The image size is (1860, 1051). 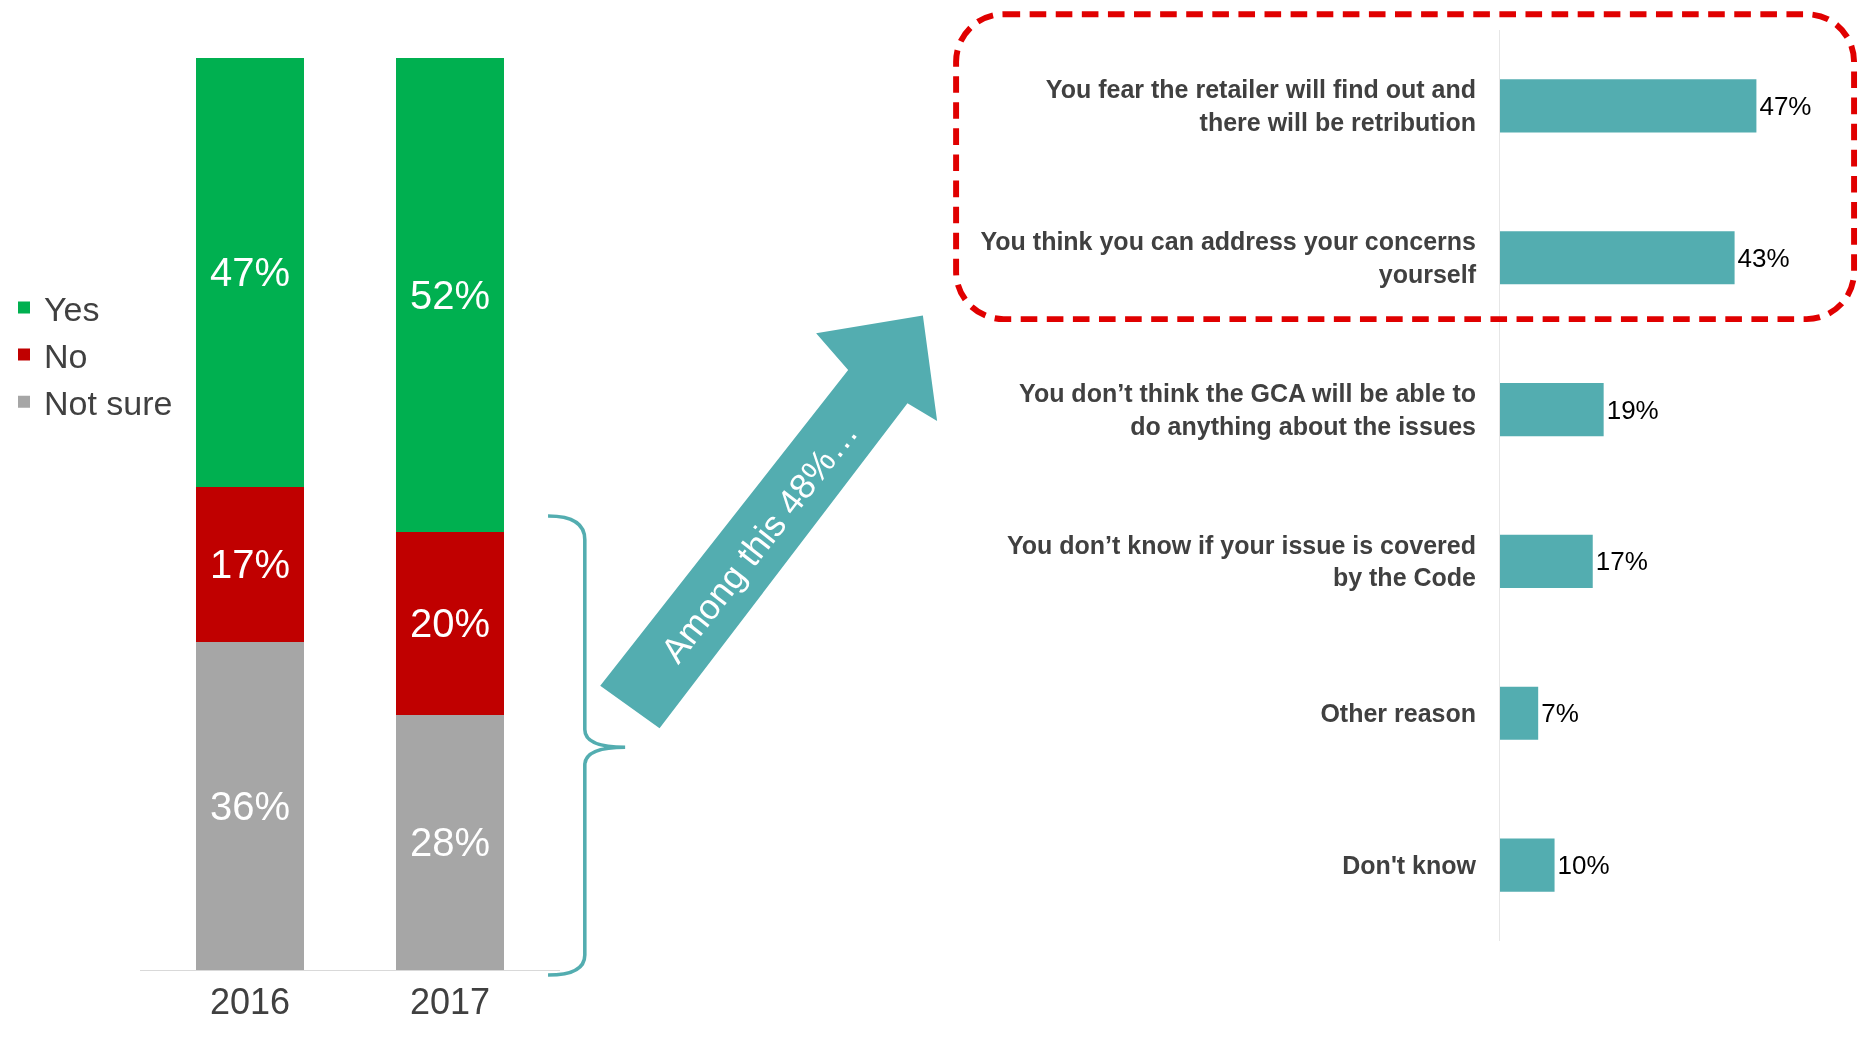 I want to click on y-tick-label: You don’t think the GCA will be able to do anything about the issues, so click(x=1247, y=409).